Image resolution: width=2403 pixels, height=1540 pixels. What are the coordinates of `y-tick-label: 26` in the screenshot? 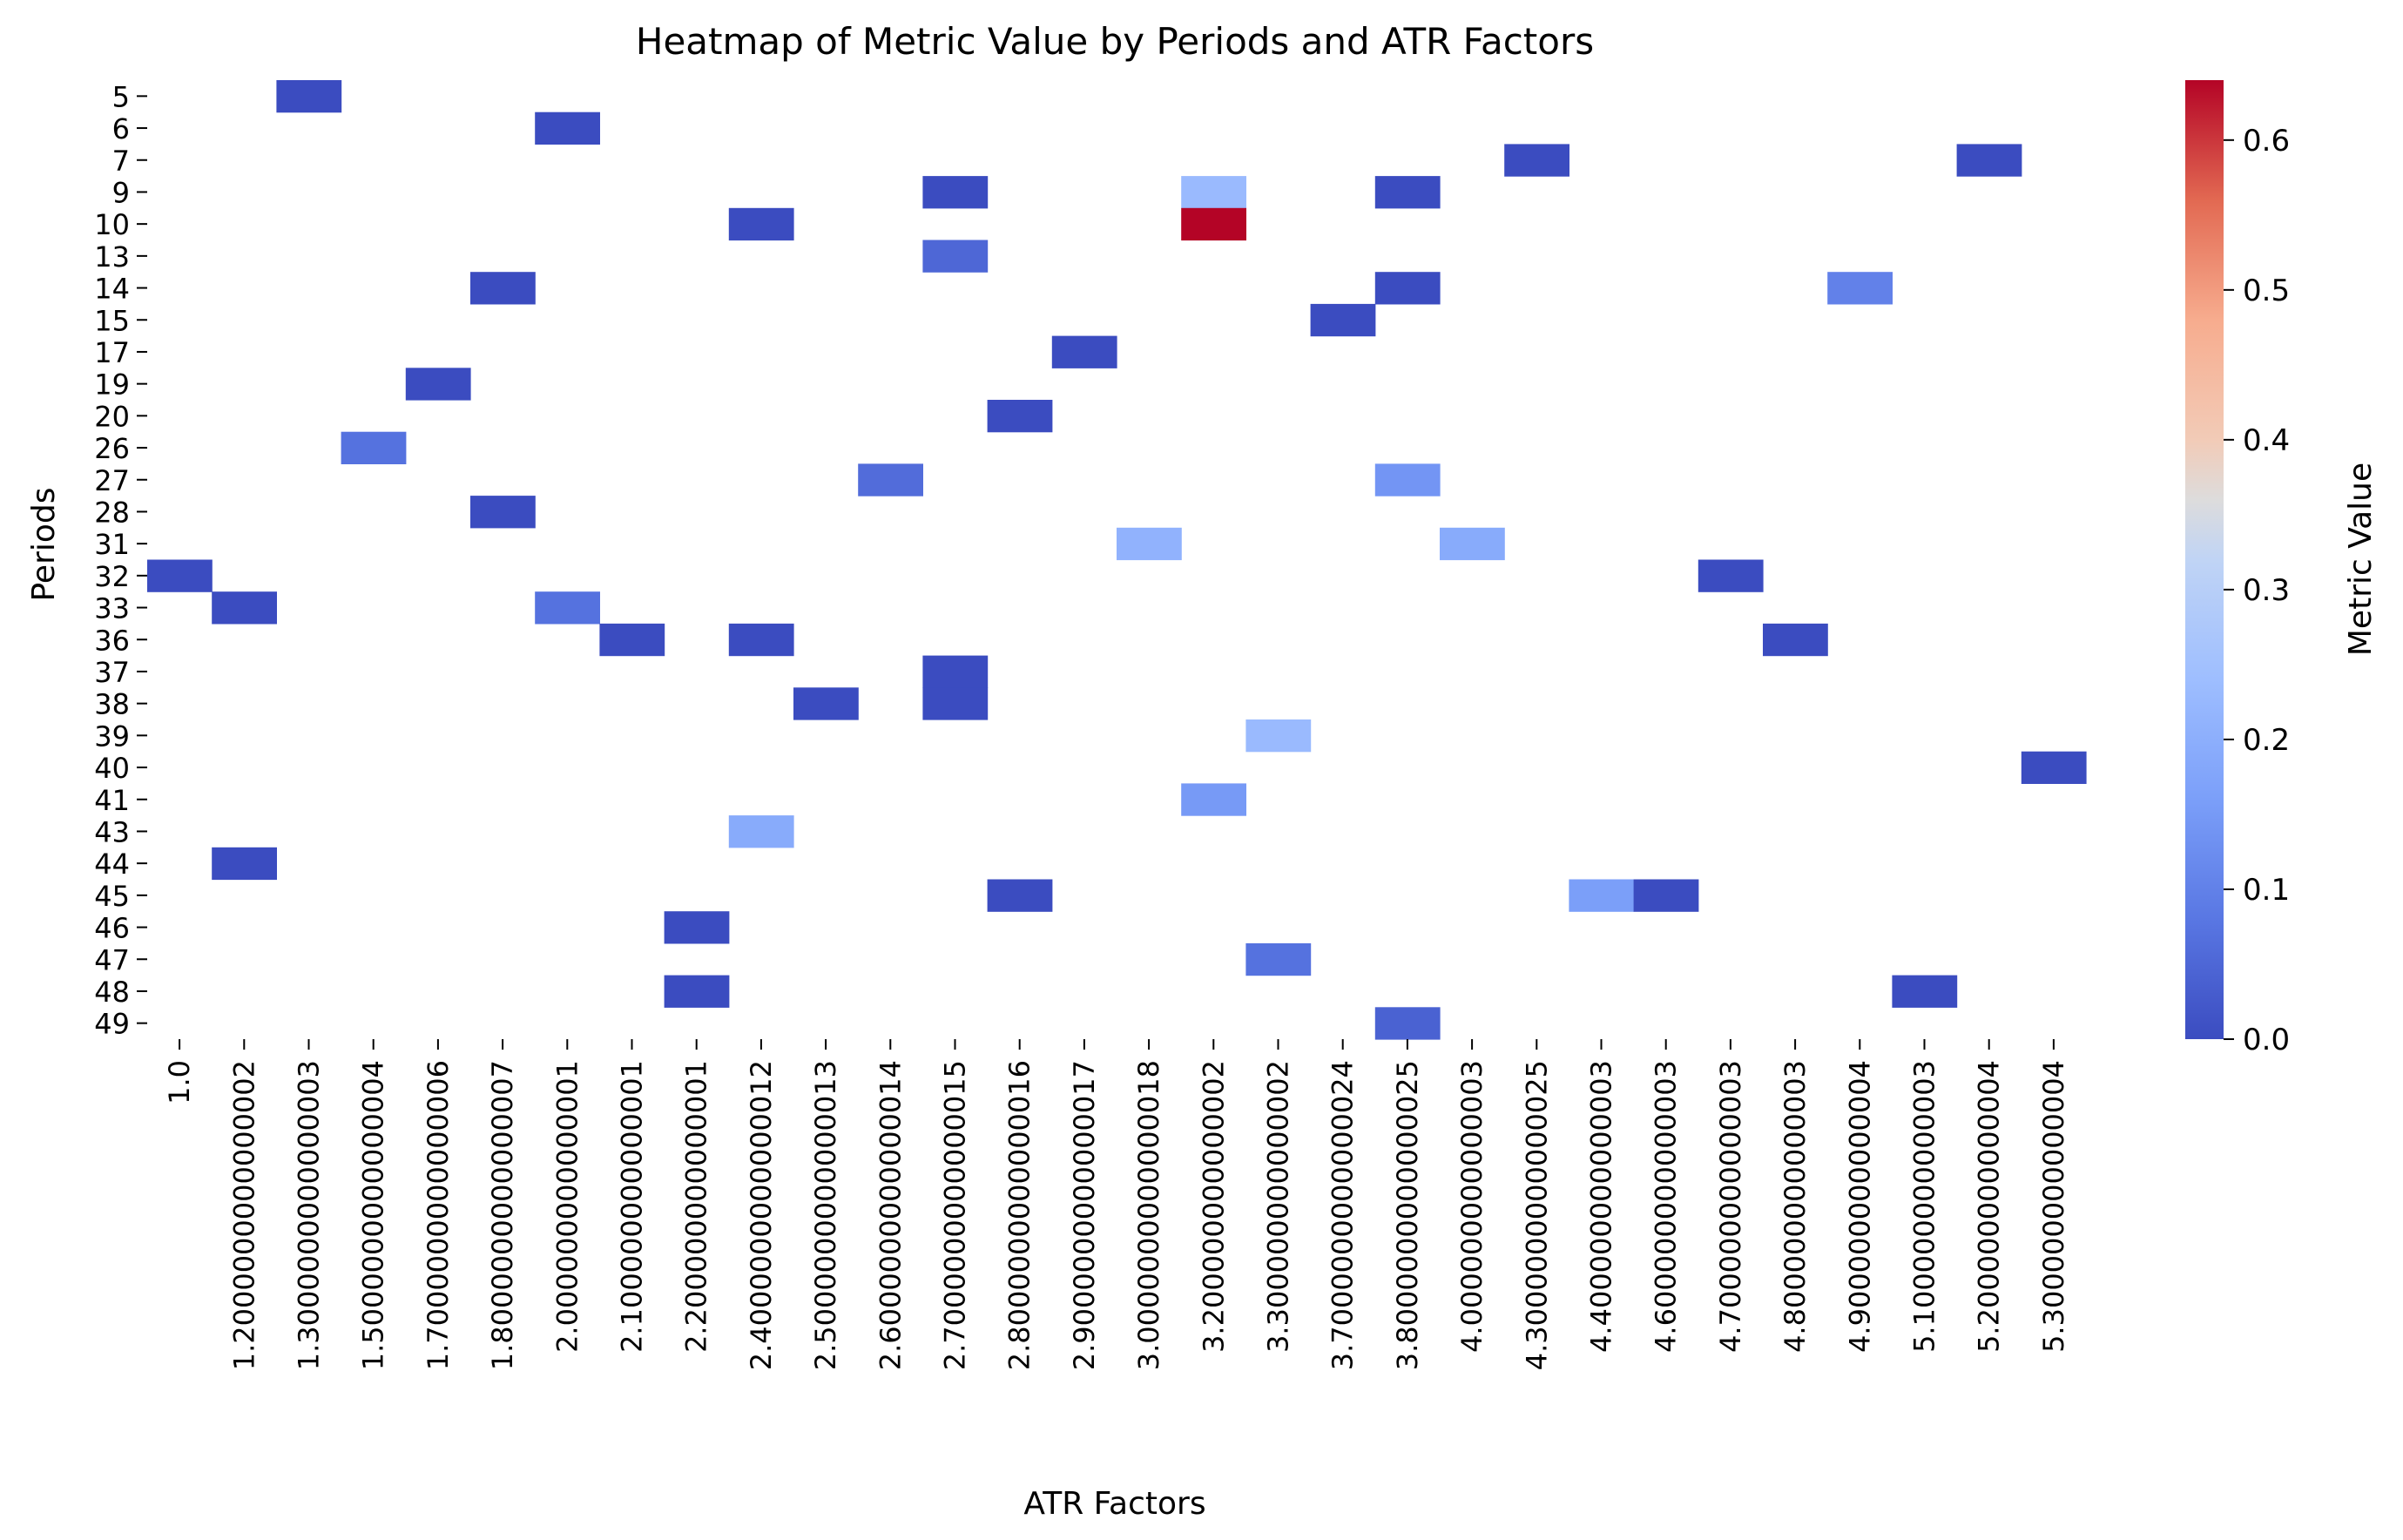 It's located at (112, 448).